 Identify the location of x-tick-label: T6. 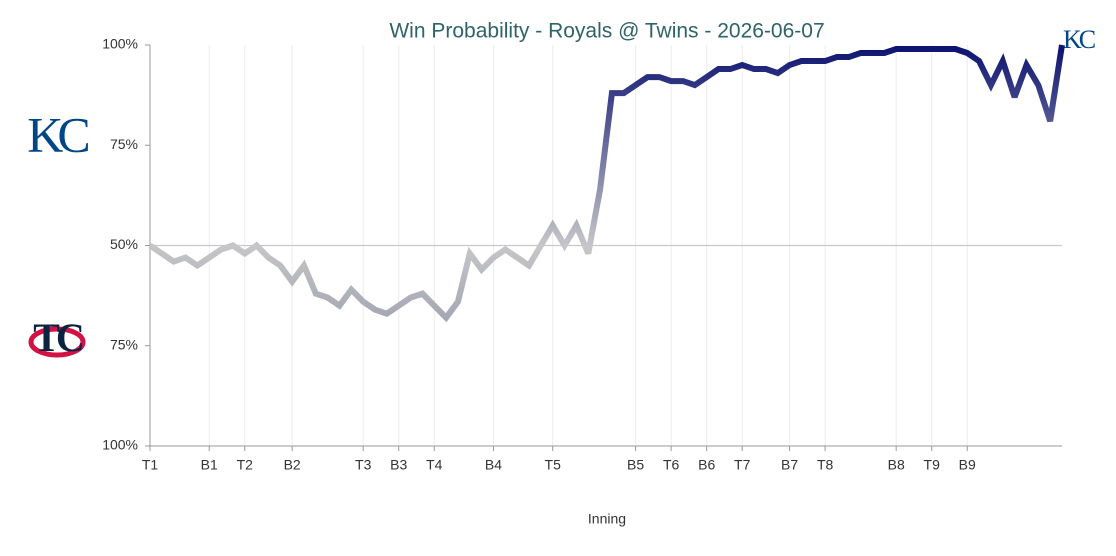
(671, 465).